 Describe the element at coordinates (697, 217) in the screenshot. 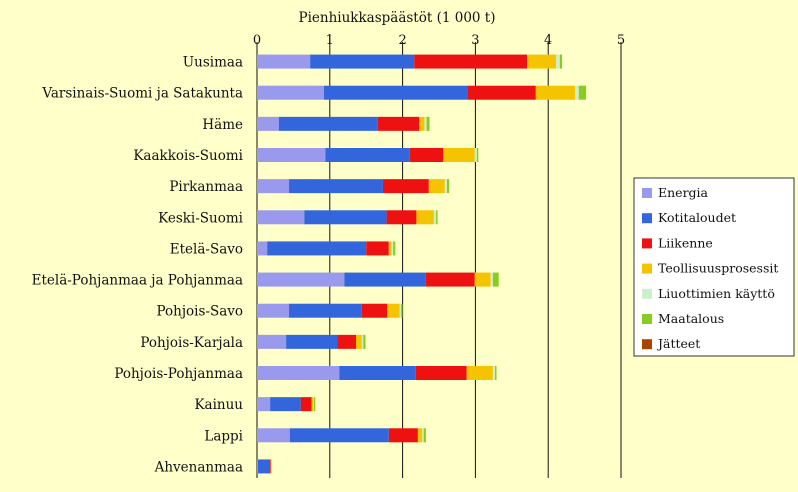

I see `legend-entry: Kotitaloudet` at that location.